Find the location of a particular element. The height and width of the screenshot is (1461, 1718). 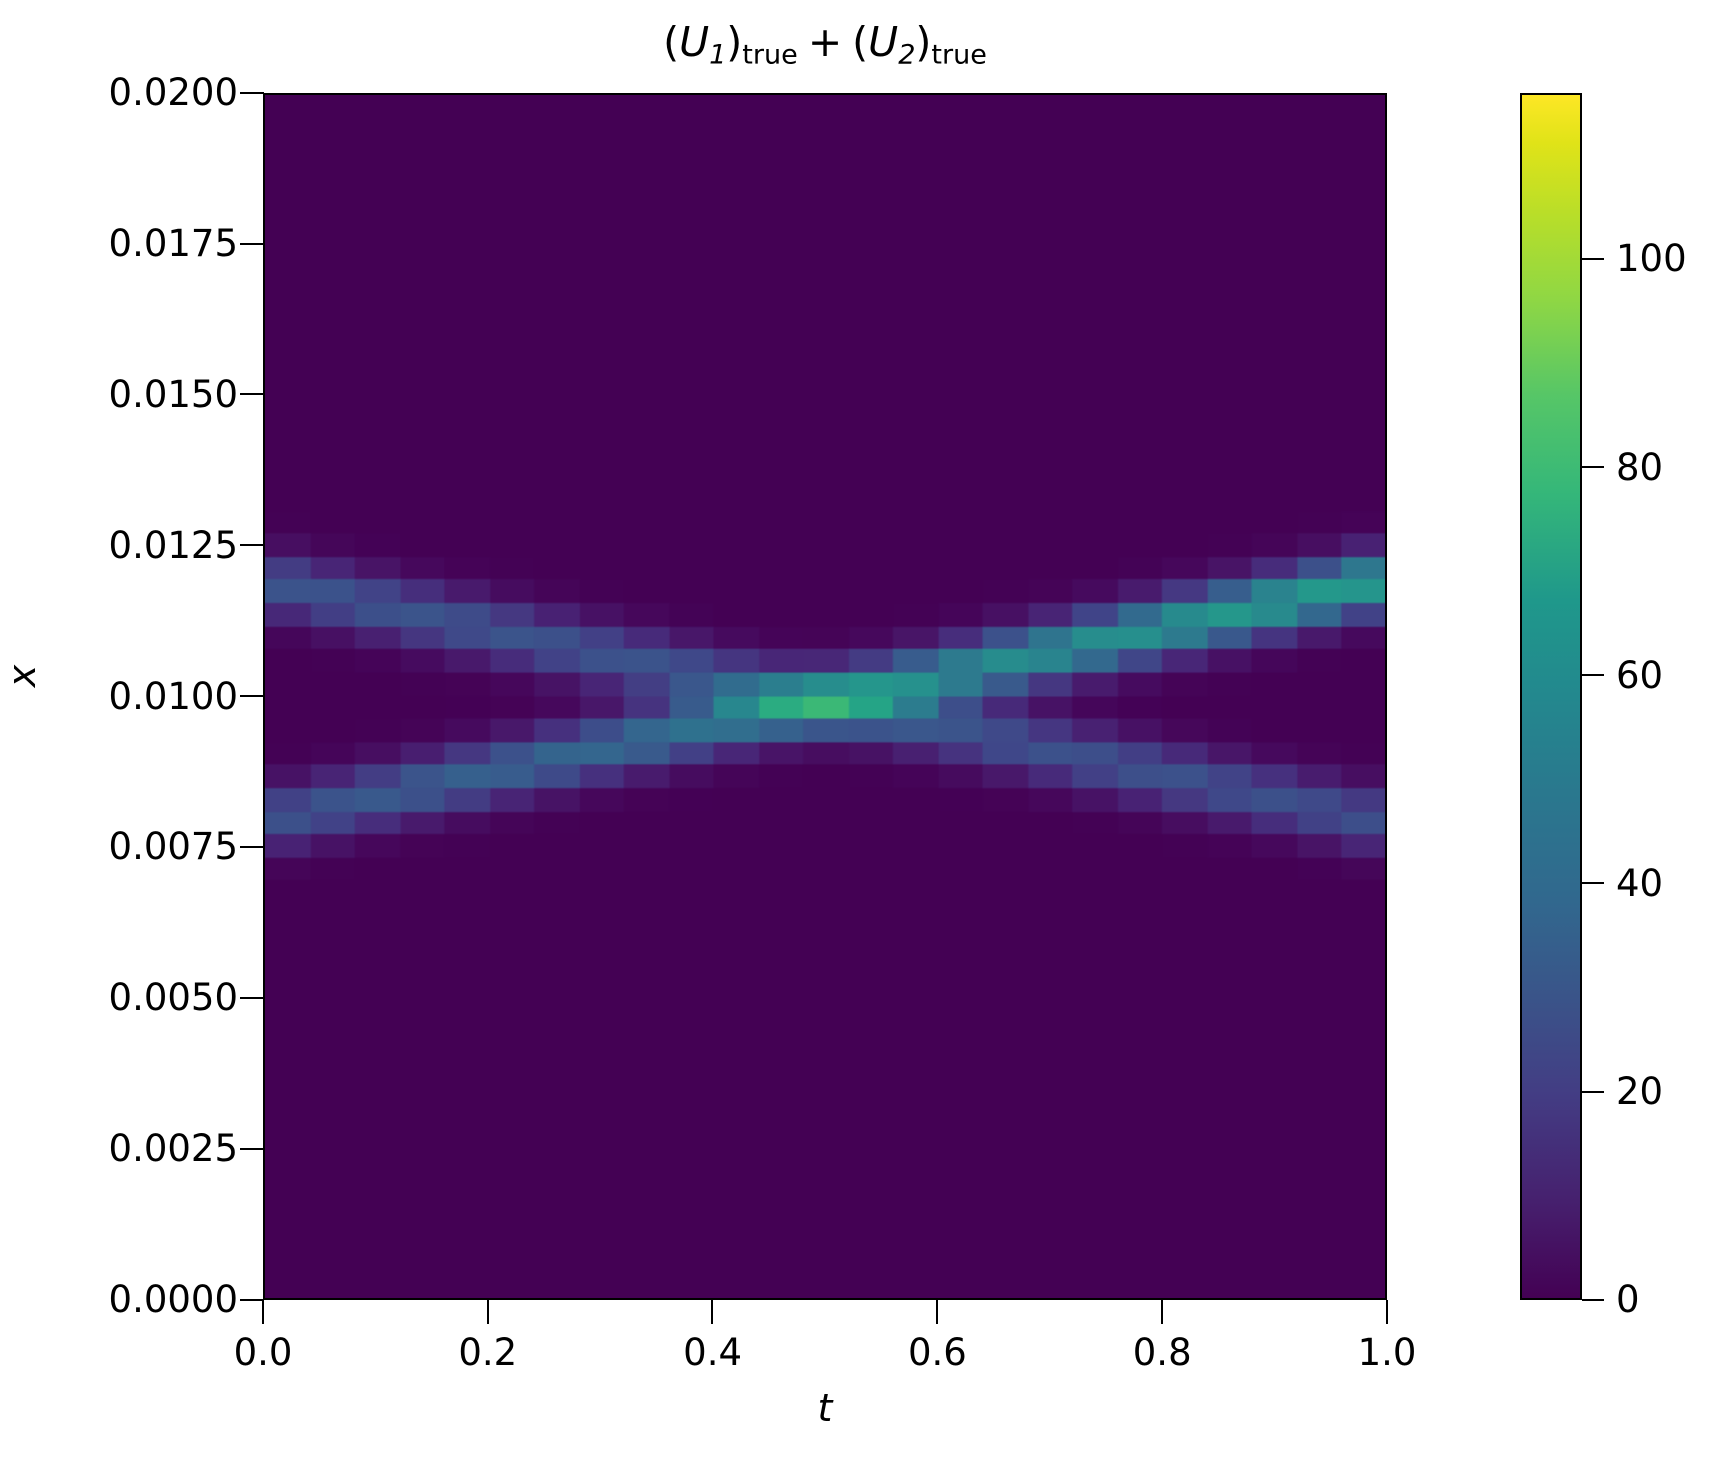

title-open-paren-1: ( is located at coordinates (671, 42).